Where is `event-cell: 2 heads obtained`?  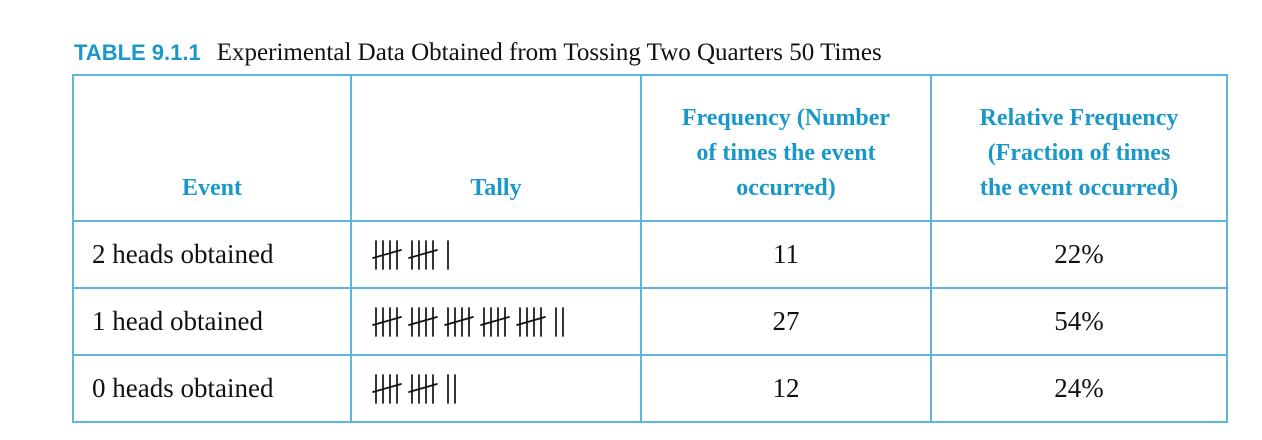 event-cell: 2 heads obtained is located at coordinates (212, 254).